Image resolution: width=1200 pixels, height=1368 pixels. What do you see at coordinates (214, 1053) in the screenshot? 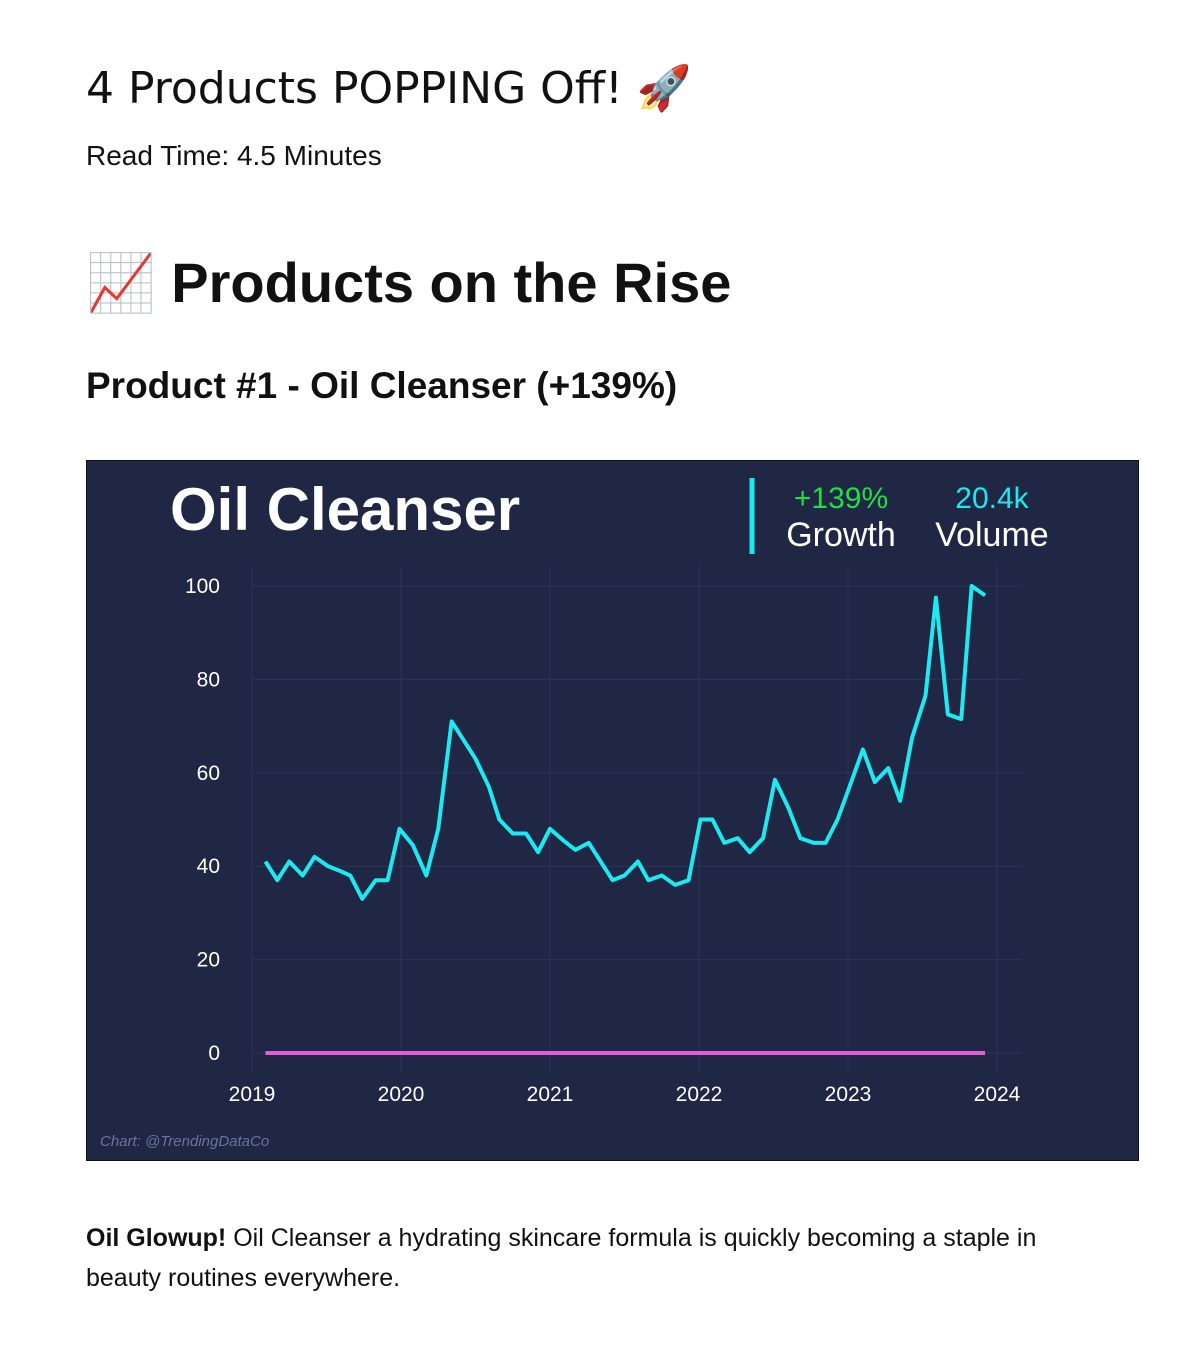
I see `y-tick-label: 0` at bounding box center [214, 1053].